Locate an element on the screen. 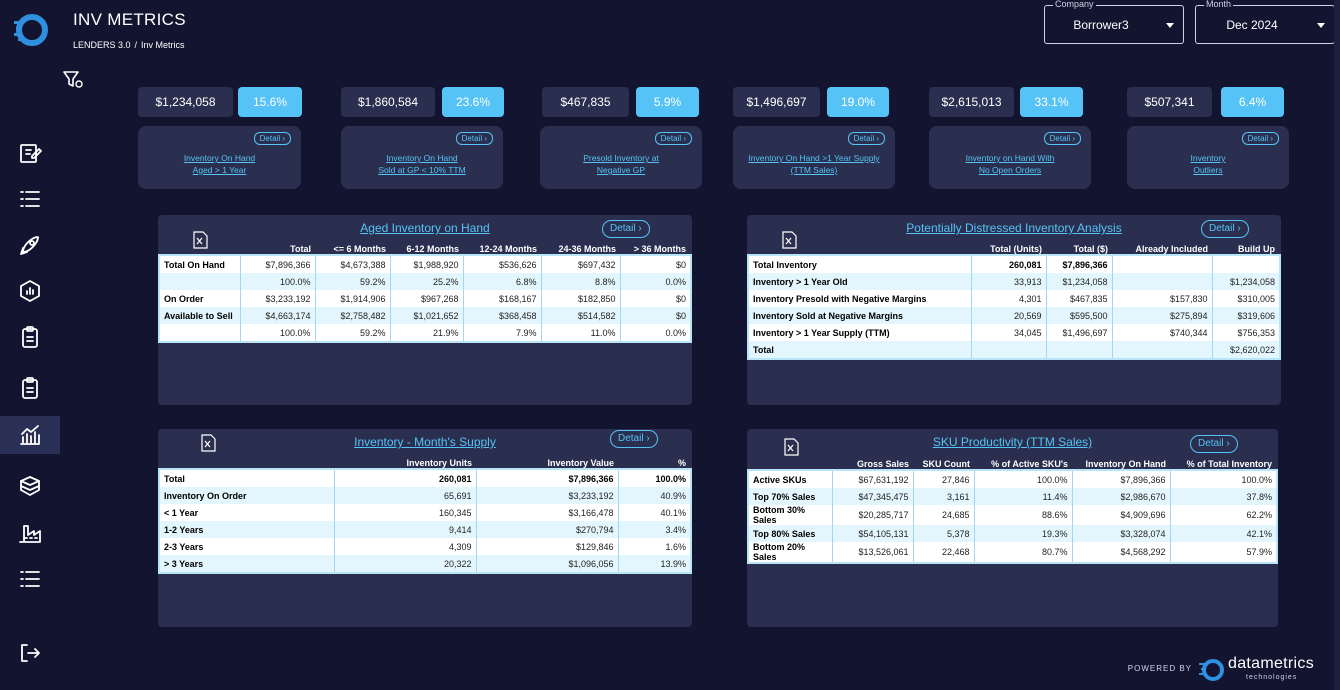  kpi-card: Detail › Inventory Outliers is located at coordinates (1208, 157).